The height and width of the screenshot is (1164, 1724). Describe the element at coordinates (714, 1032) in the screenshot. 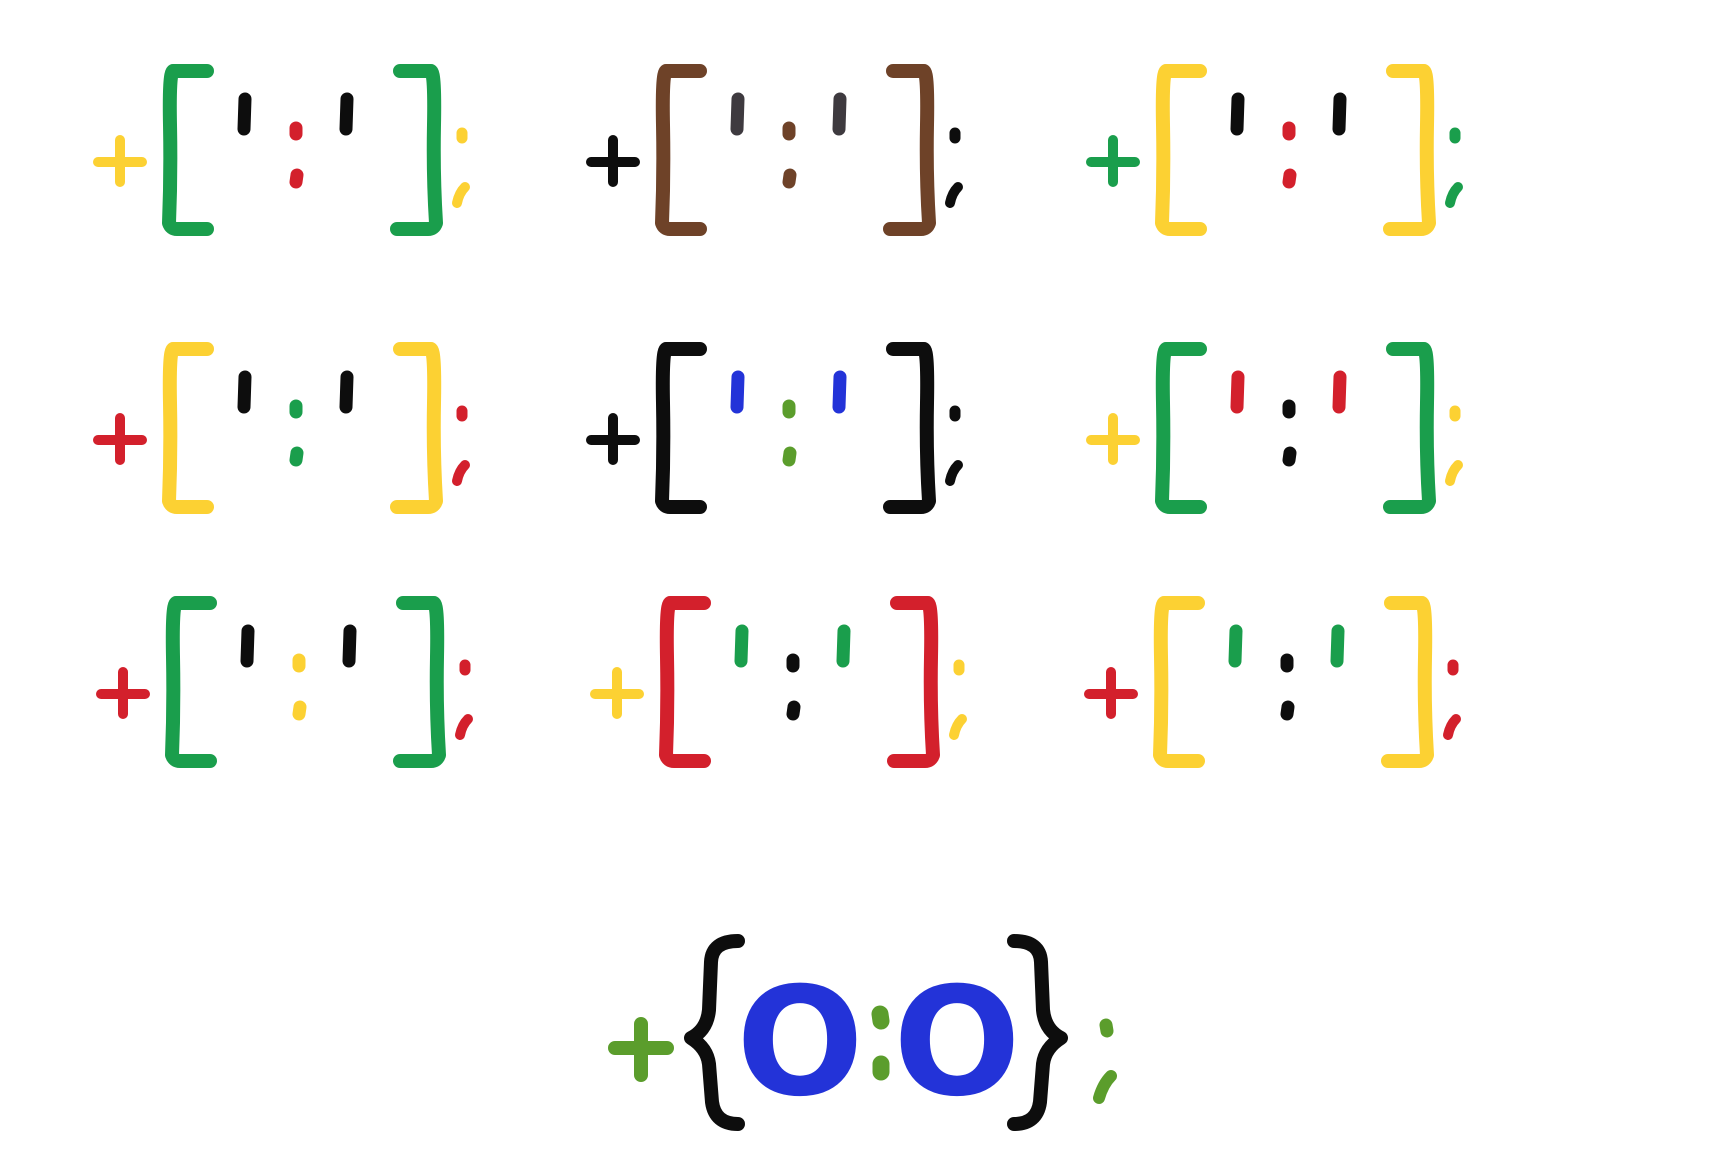

I see `left-brace` at that location.